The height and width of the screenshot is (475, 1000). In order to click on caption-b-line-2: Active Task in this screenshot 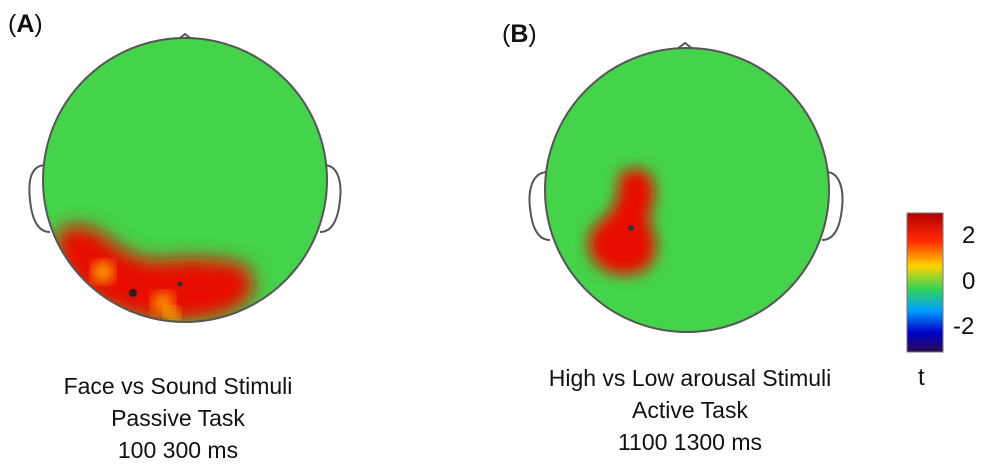, I will do `click(690, 410)`.